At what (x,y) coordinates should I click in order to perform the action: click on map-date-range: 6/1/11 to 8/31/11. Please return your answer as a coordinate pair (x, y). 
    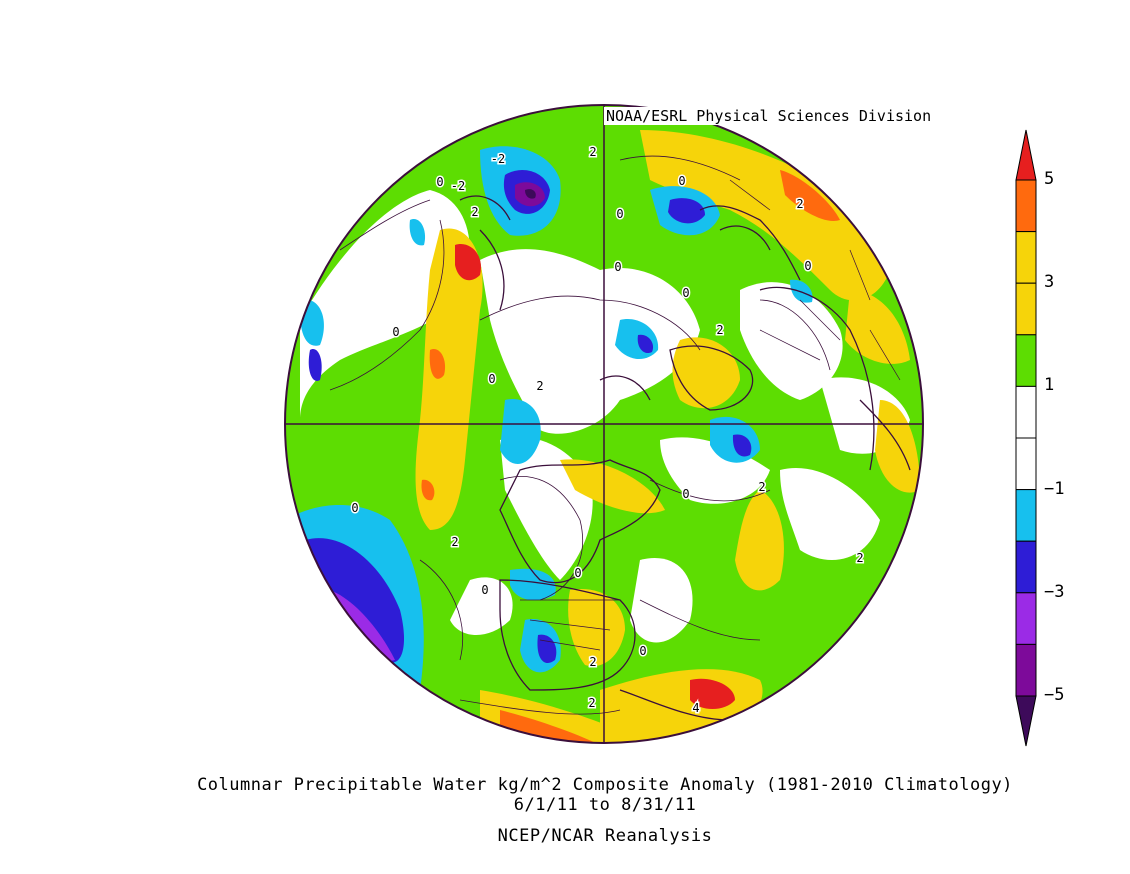
    Looking at the image, I should click on (605, 805).